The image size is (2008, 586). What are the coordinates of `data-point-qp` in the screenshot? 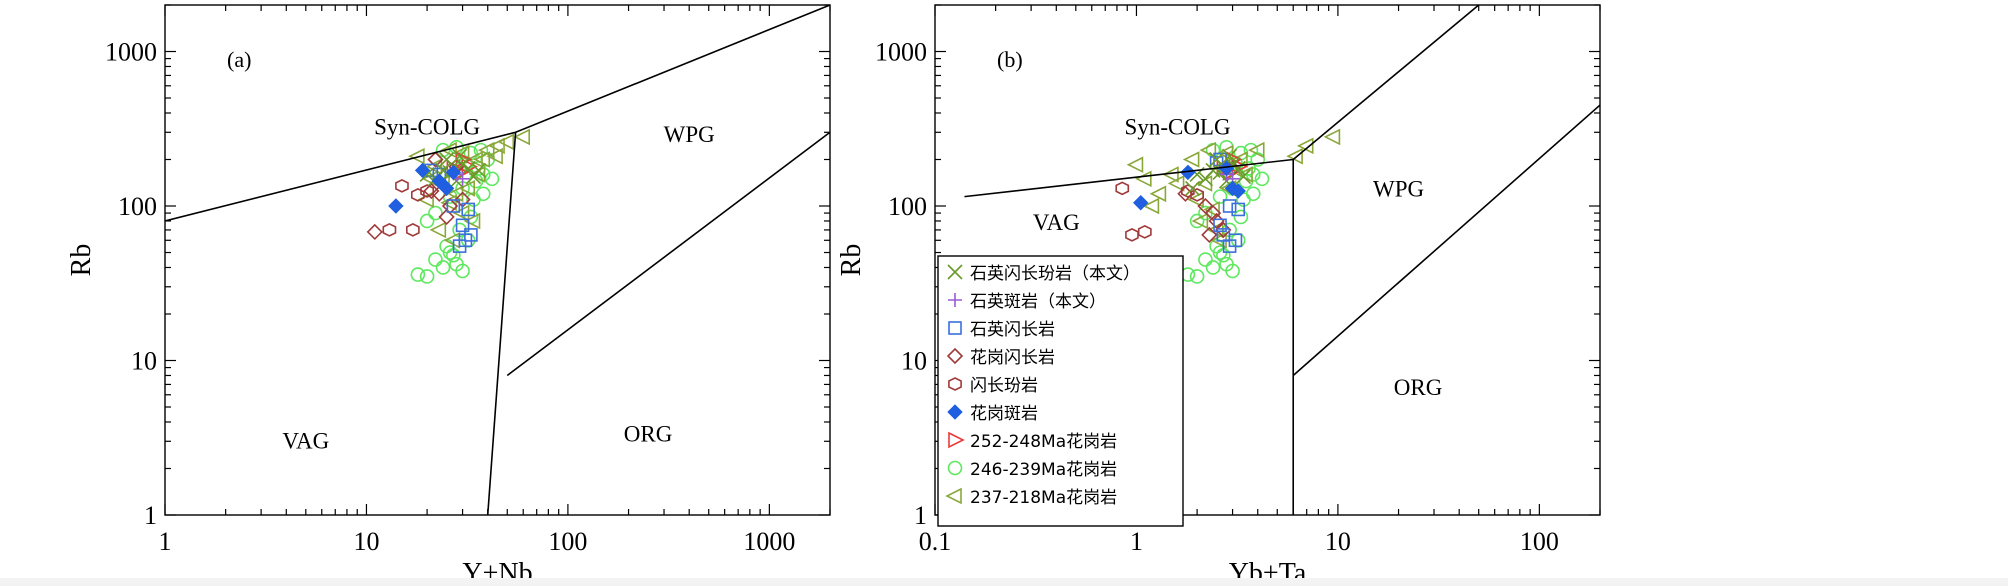 It's located at (462, 178).